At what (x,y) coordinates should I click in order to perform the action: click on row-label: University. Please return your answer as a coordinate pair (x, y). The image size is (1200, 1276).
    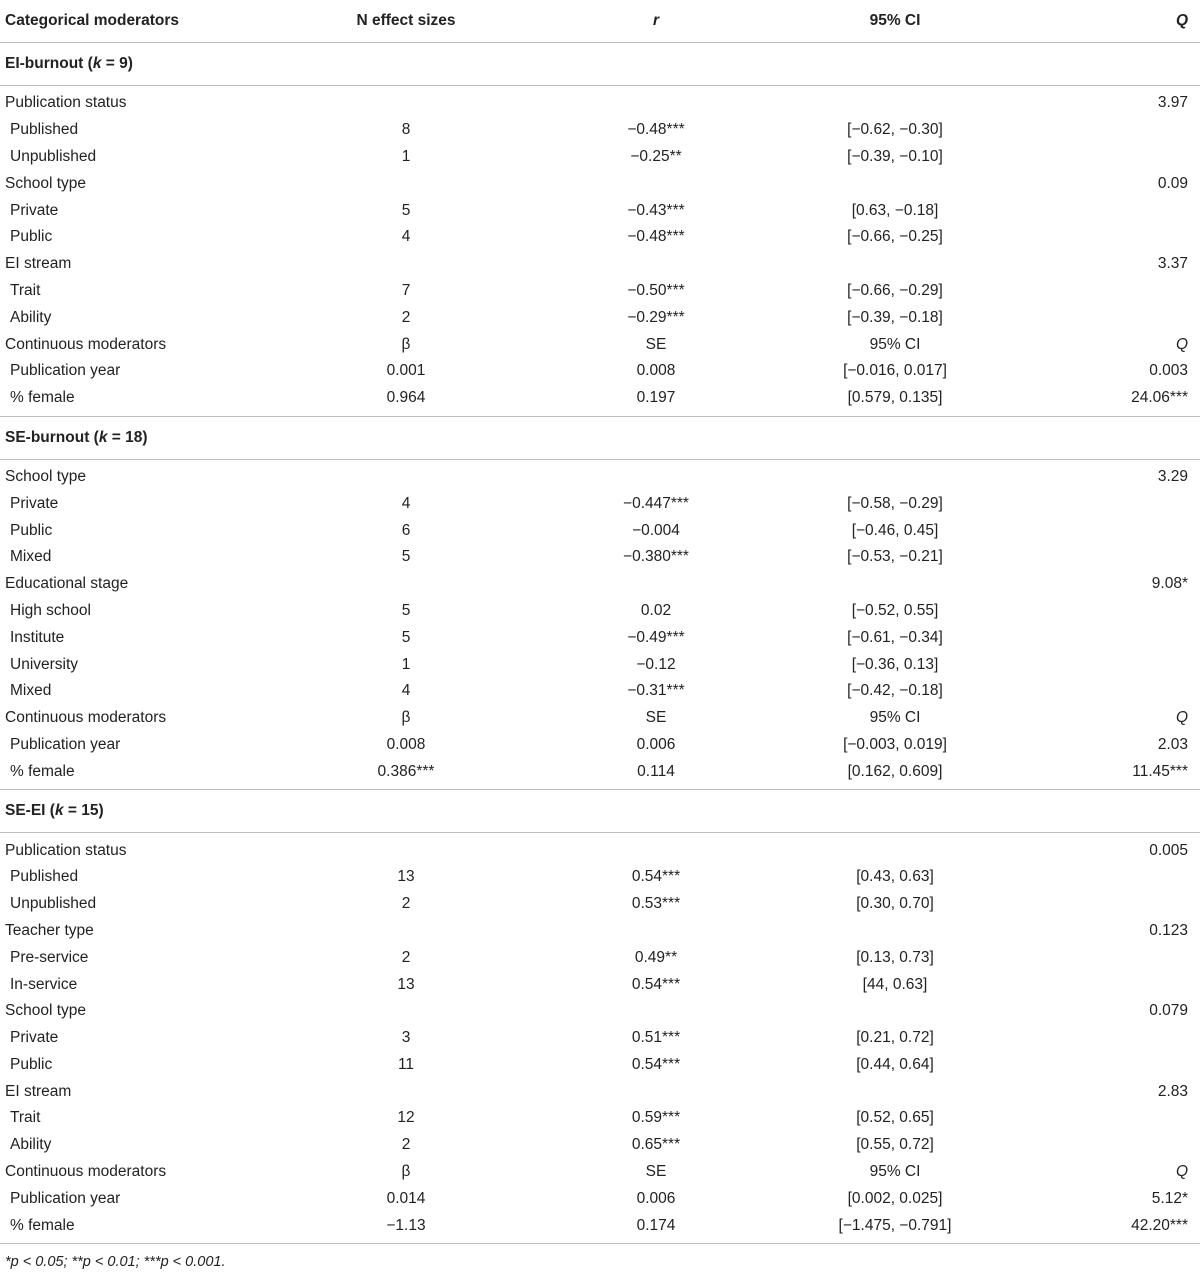
    Looking at the image, I should click on (44, 664).